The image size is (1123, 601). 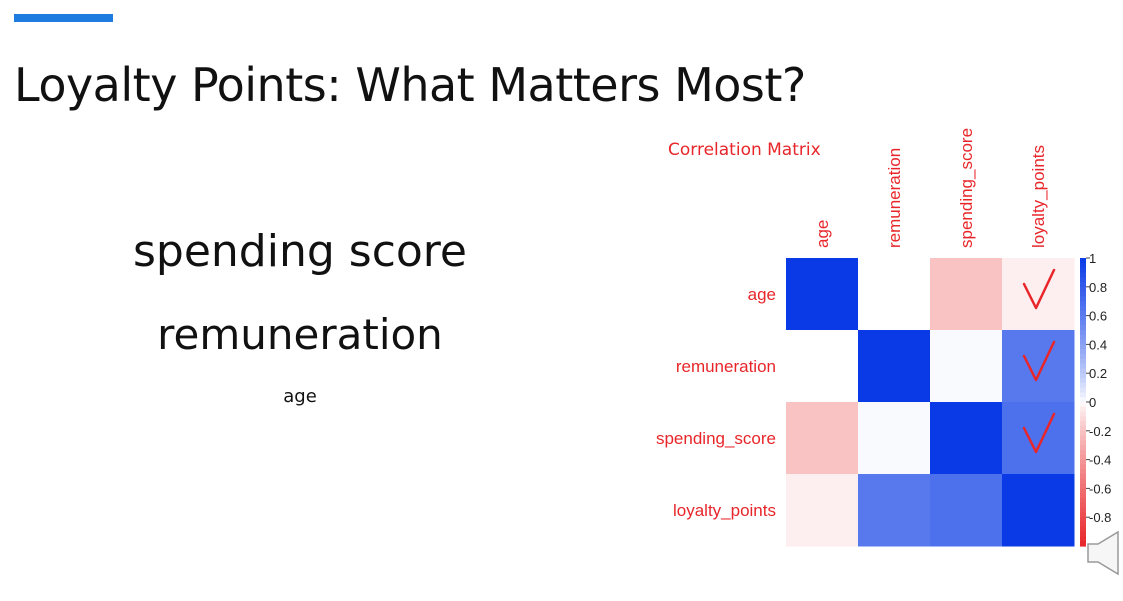 I want to click on colorbar-tick-label: 0.8, so click(x=1098, y=287).